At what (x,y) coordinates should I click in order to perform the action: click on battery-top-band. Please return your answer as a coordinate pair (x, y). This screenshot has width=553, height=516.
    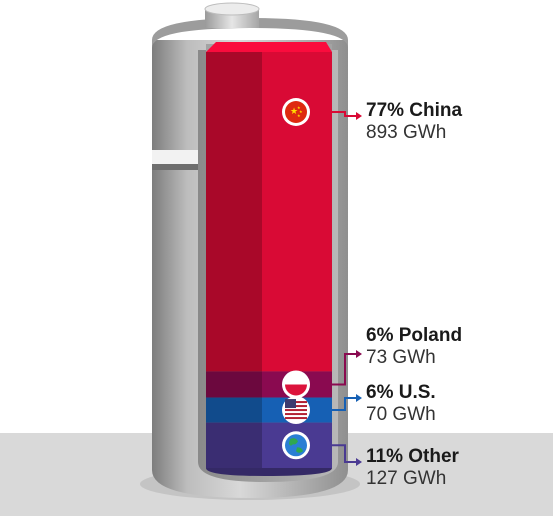
    Looking at the image, I should click on (250, 33).